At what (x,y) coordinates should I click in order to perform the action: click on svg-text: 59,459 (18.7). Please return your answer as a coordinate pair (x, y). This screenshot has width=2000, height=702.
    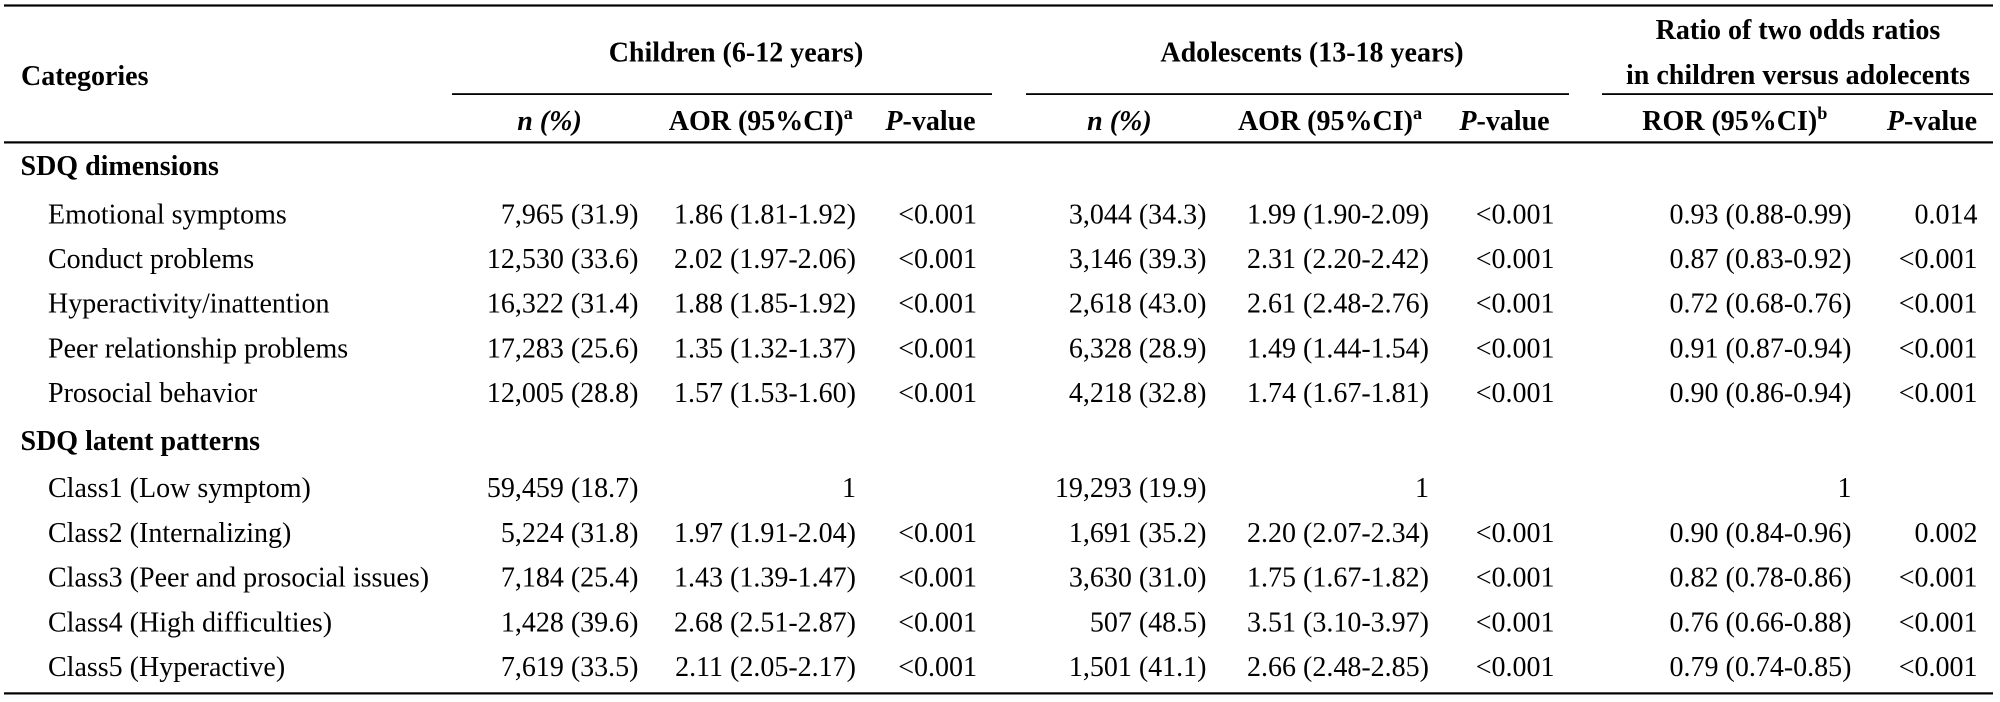
    Looking at the image, I should click on (563, 488).